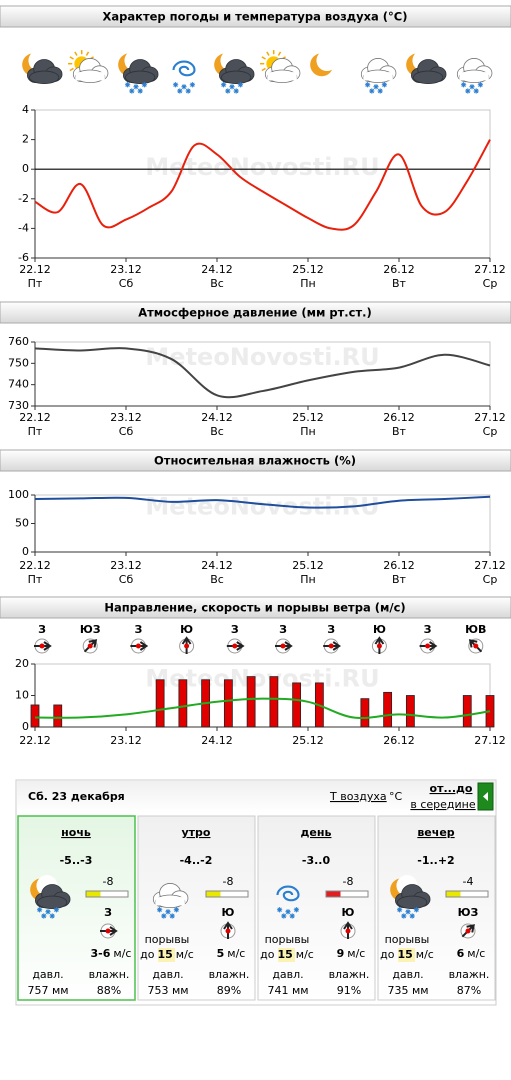 This screenshot has width=511, height=1080. What do you see at coordinates (468, 912) in the screenshot?
I see `wind-dir: ЮЗ` at bounding box center [468, 912].